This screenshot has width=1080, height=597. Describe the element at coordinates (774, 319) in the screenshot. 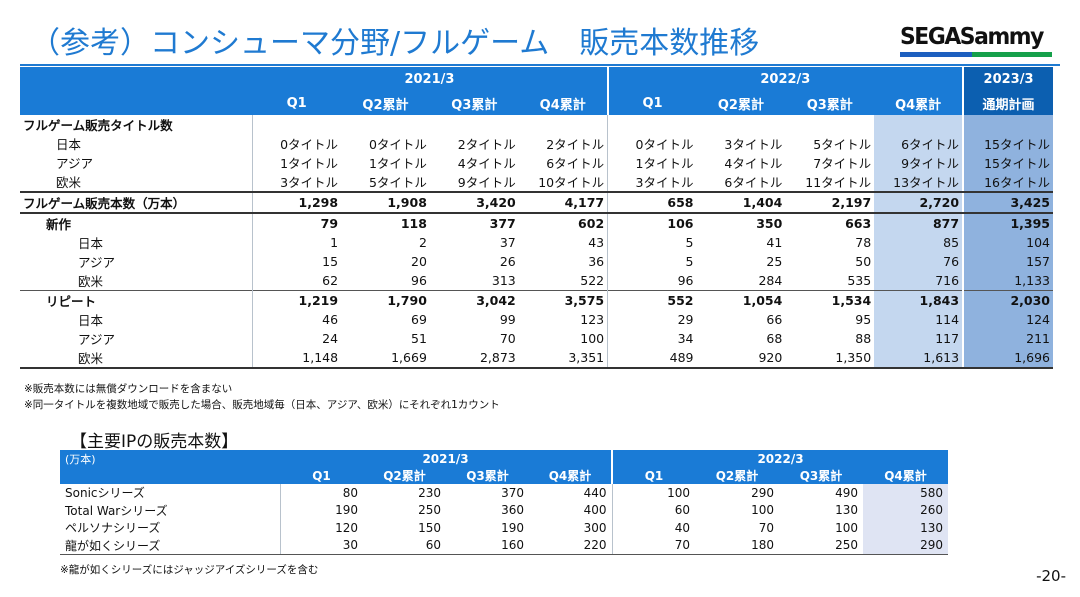

I see `table-cell: 66` at that location.